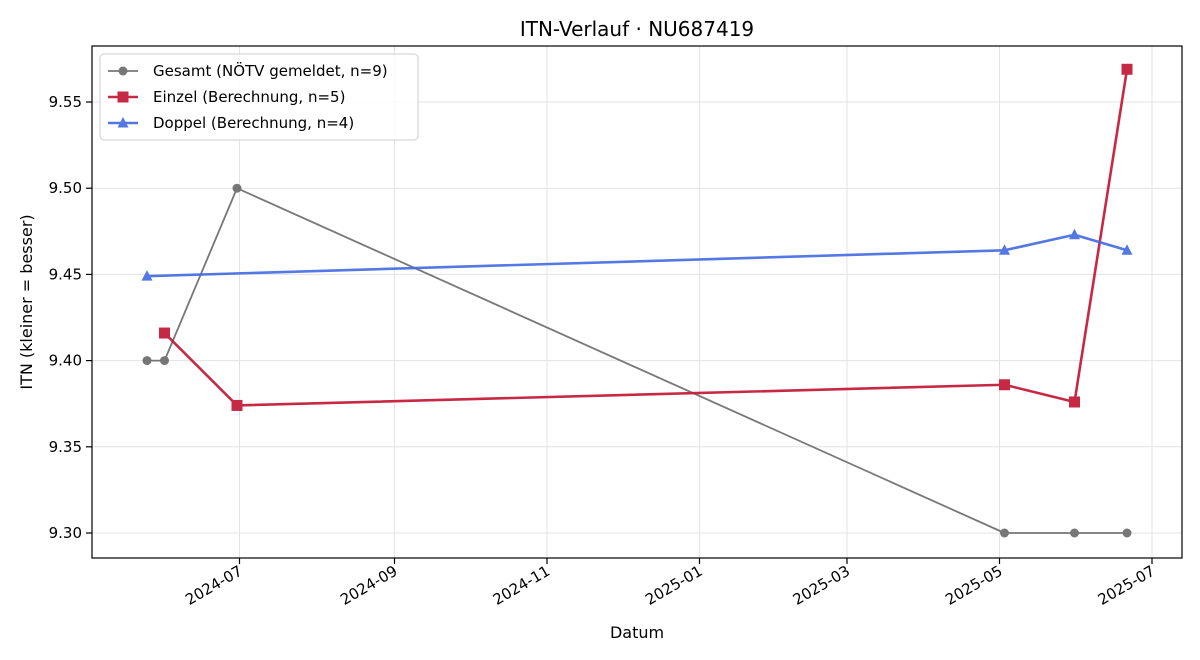  What do you see at coordinates (65, 274) in the screenshot?
I see `y-tick-label: 9.45` at bounding box center [65, 274].